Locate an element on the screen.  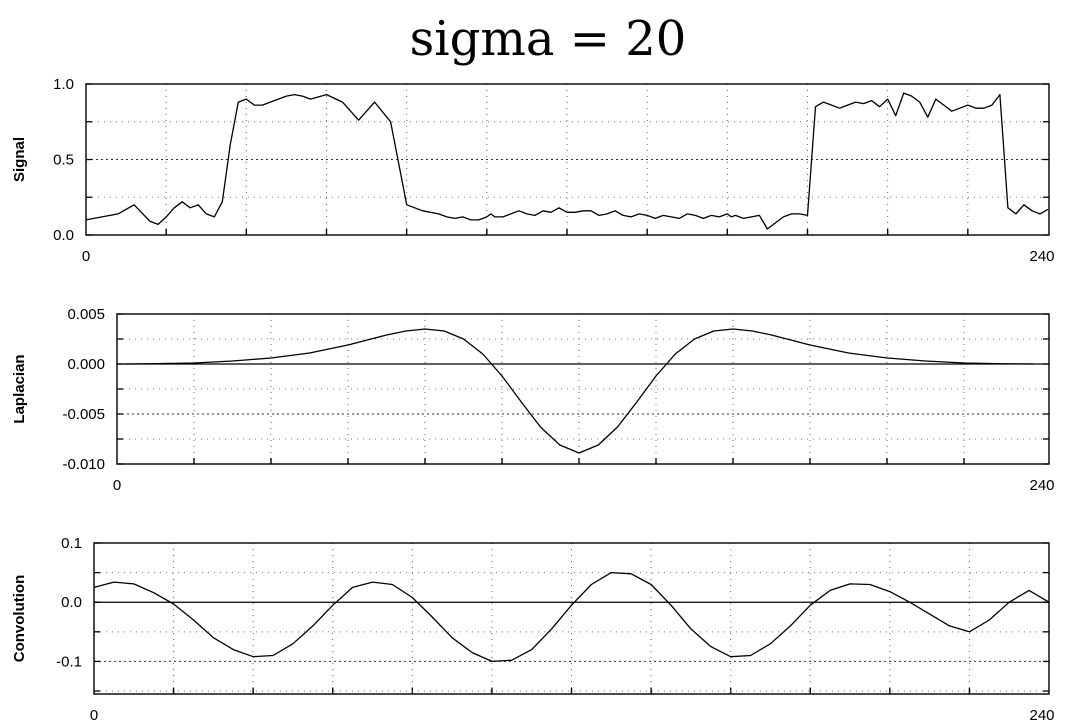
y-tick-label: -0.1 is located at coordinates (69, 661).